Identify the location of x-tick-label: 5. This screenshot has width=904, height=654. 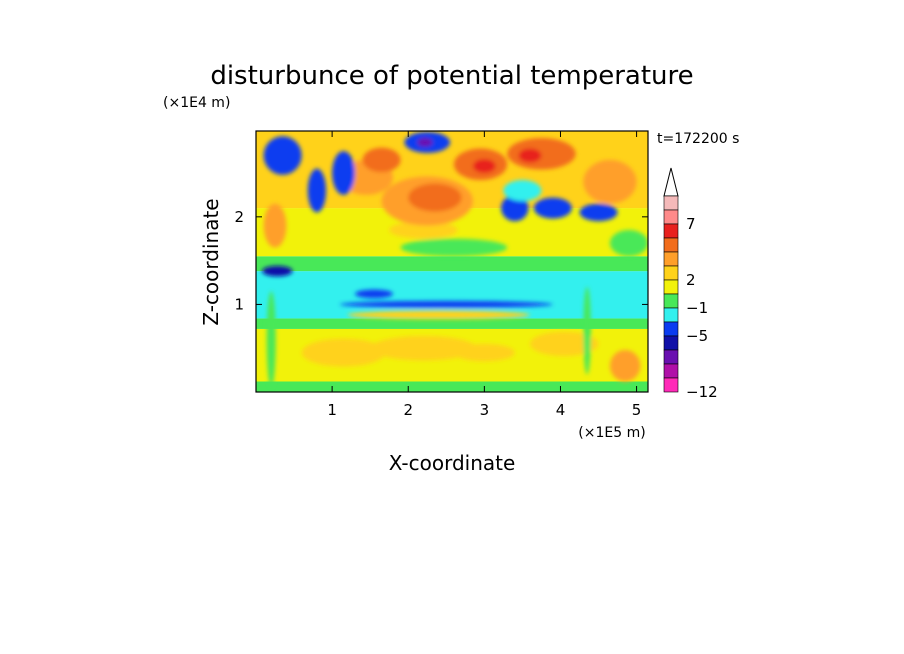
(637, 410).